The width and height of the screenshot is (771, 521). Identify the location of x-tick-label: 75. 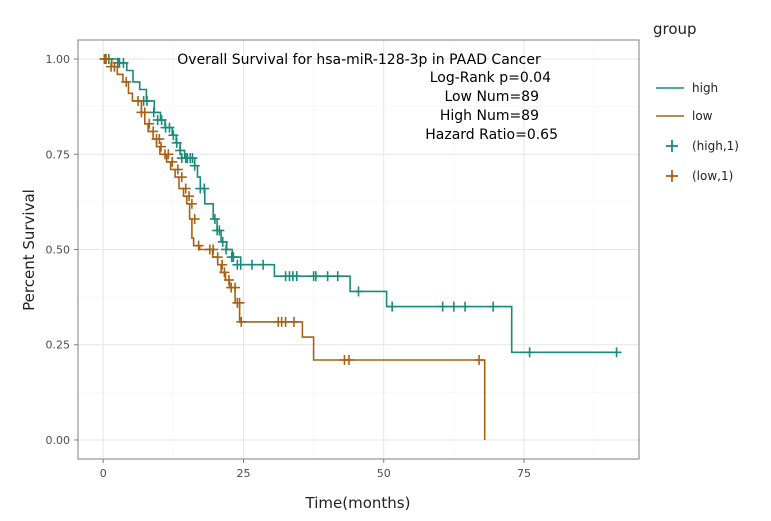
(524, 473).